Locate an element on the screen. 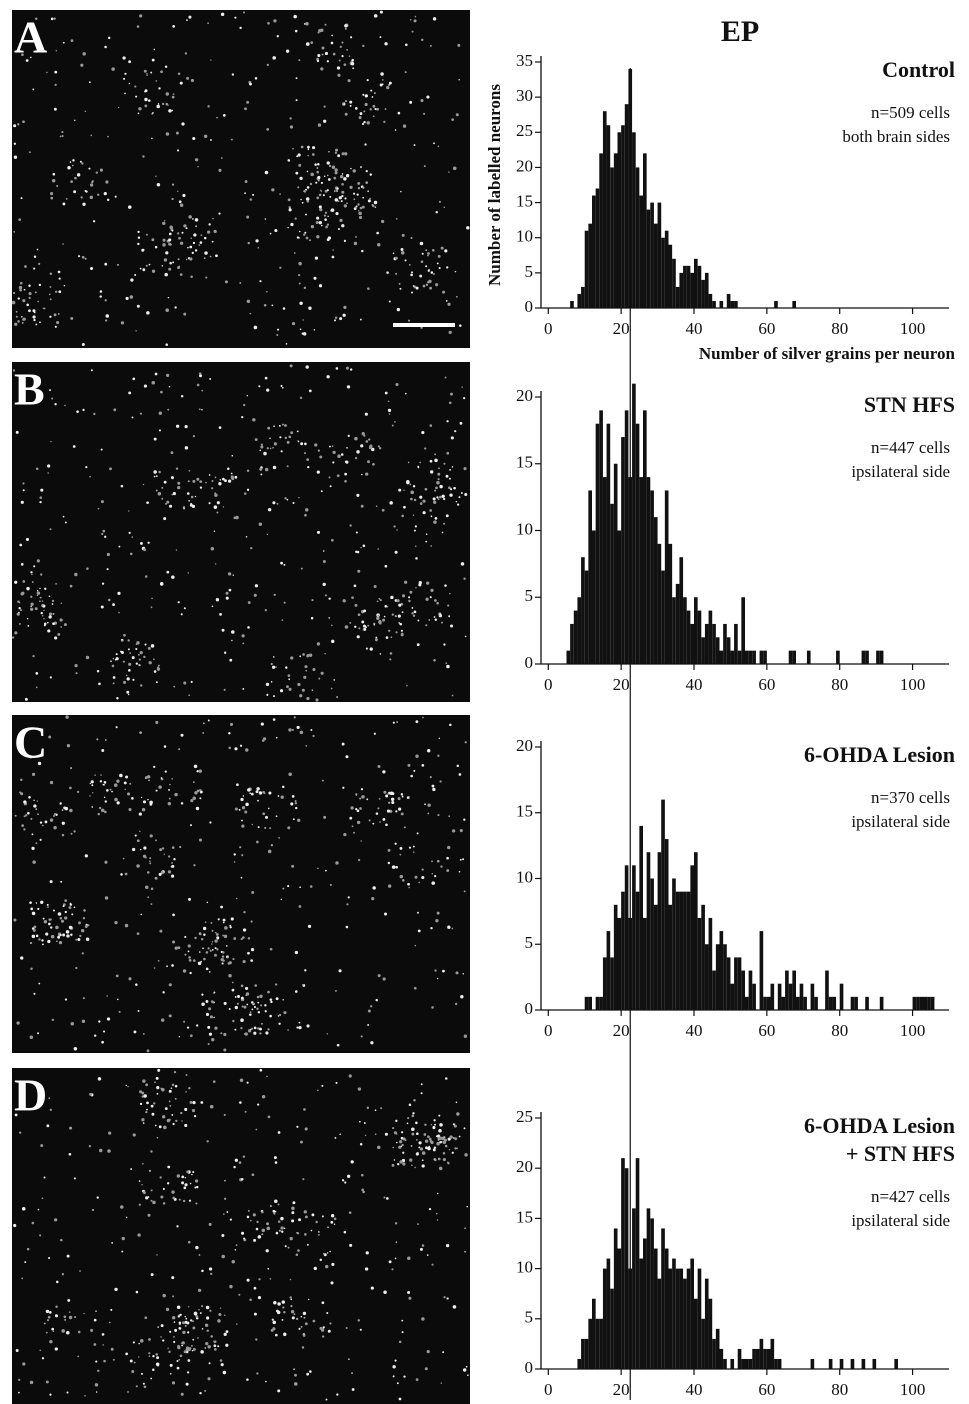 Image resolution: width=969 pixels, height=1404 pixels. annotation: both brain sides is located at coordinates (896, 136).